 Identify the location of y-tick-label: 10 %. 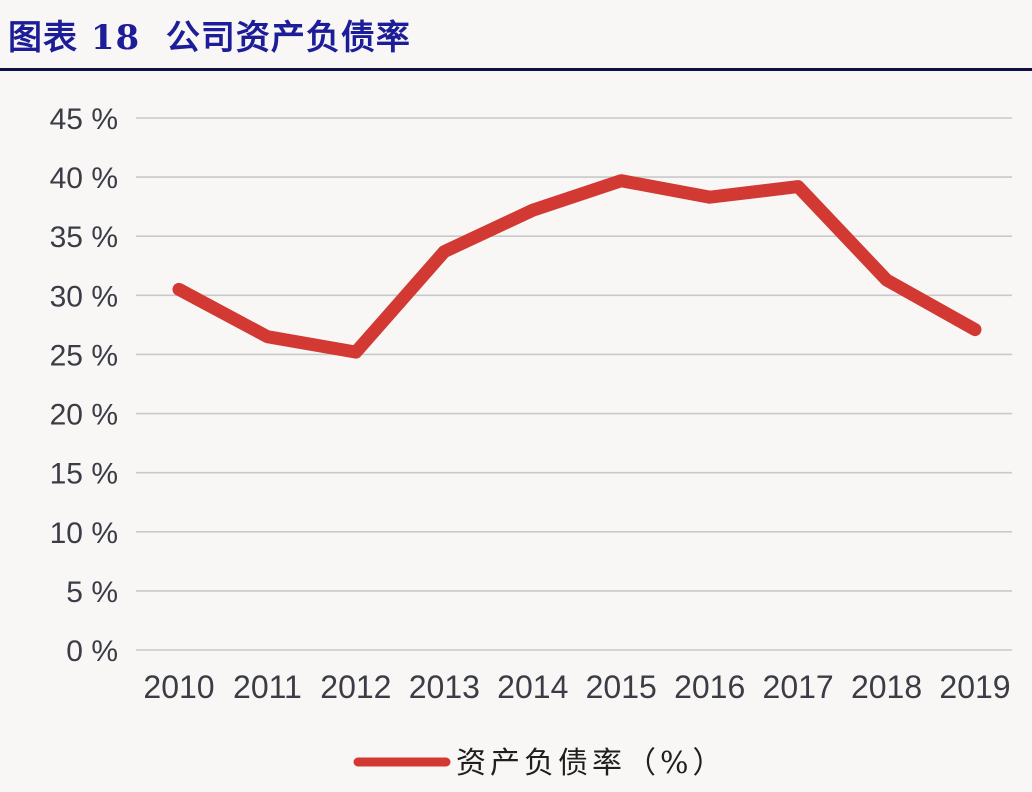
(84, 533).